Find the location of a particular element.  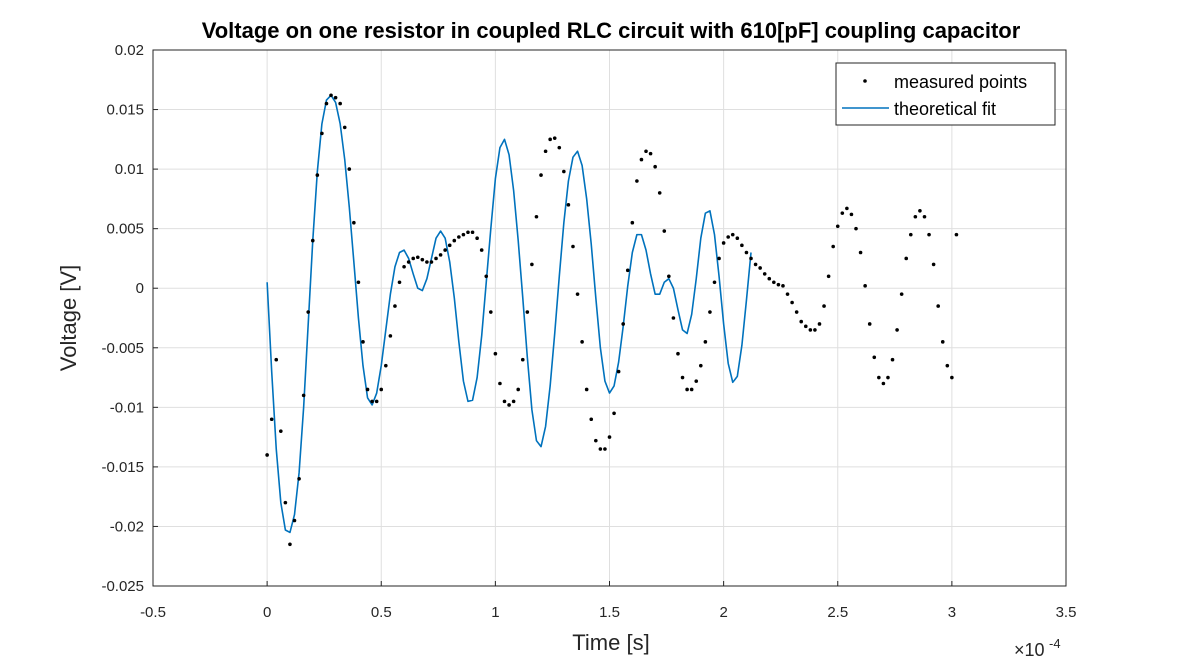

legend-label-measured: measured points is located at coordinates (960, 82).